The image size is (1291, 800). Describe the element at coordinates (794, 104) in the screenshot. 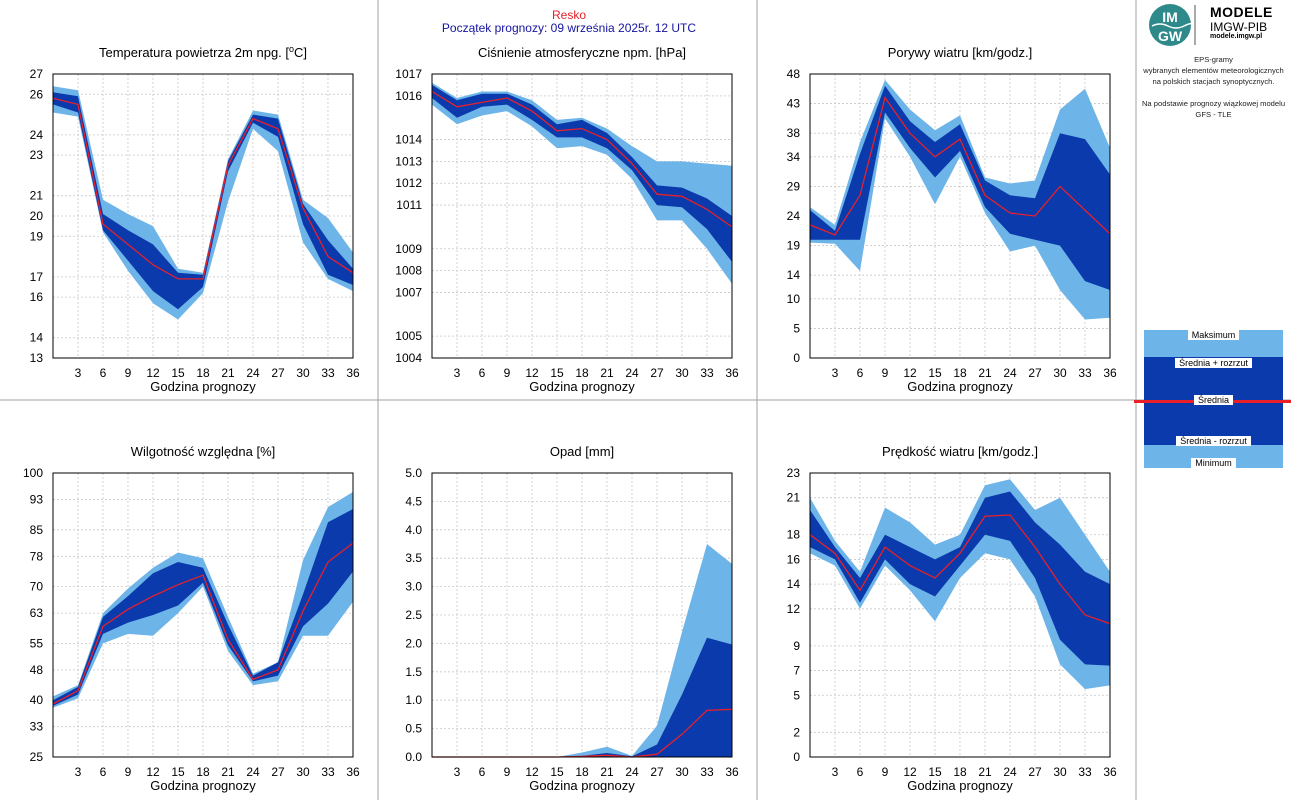

I see `y-tick-label-9: 43` at that location.